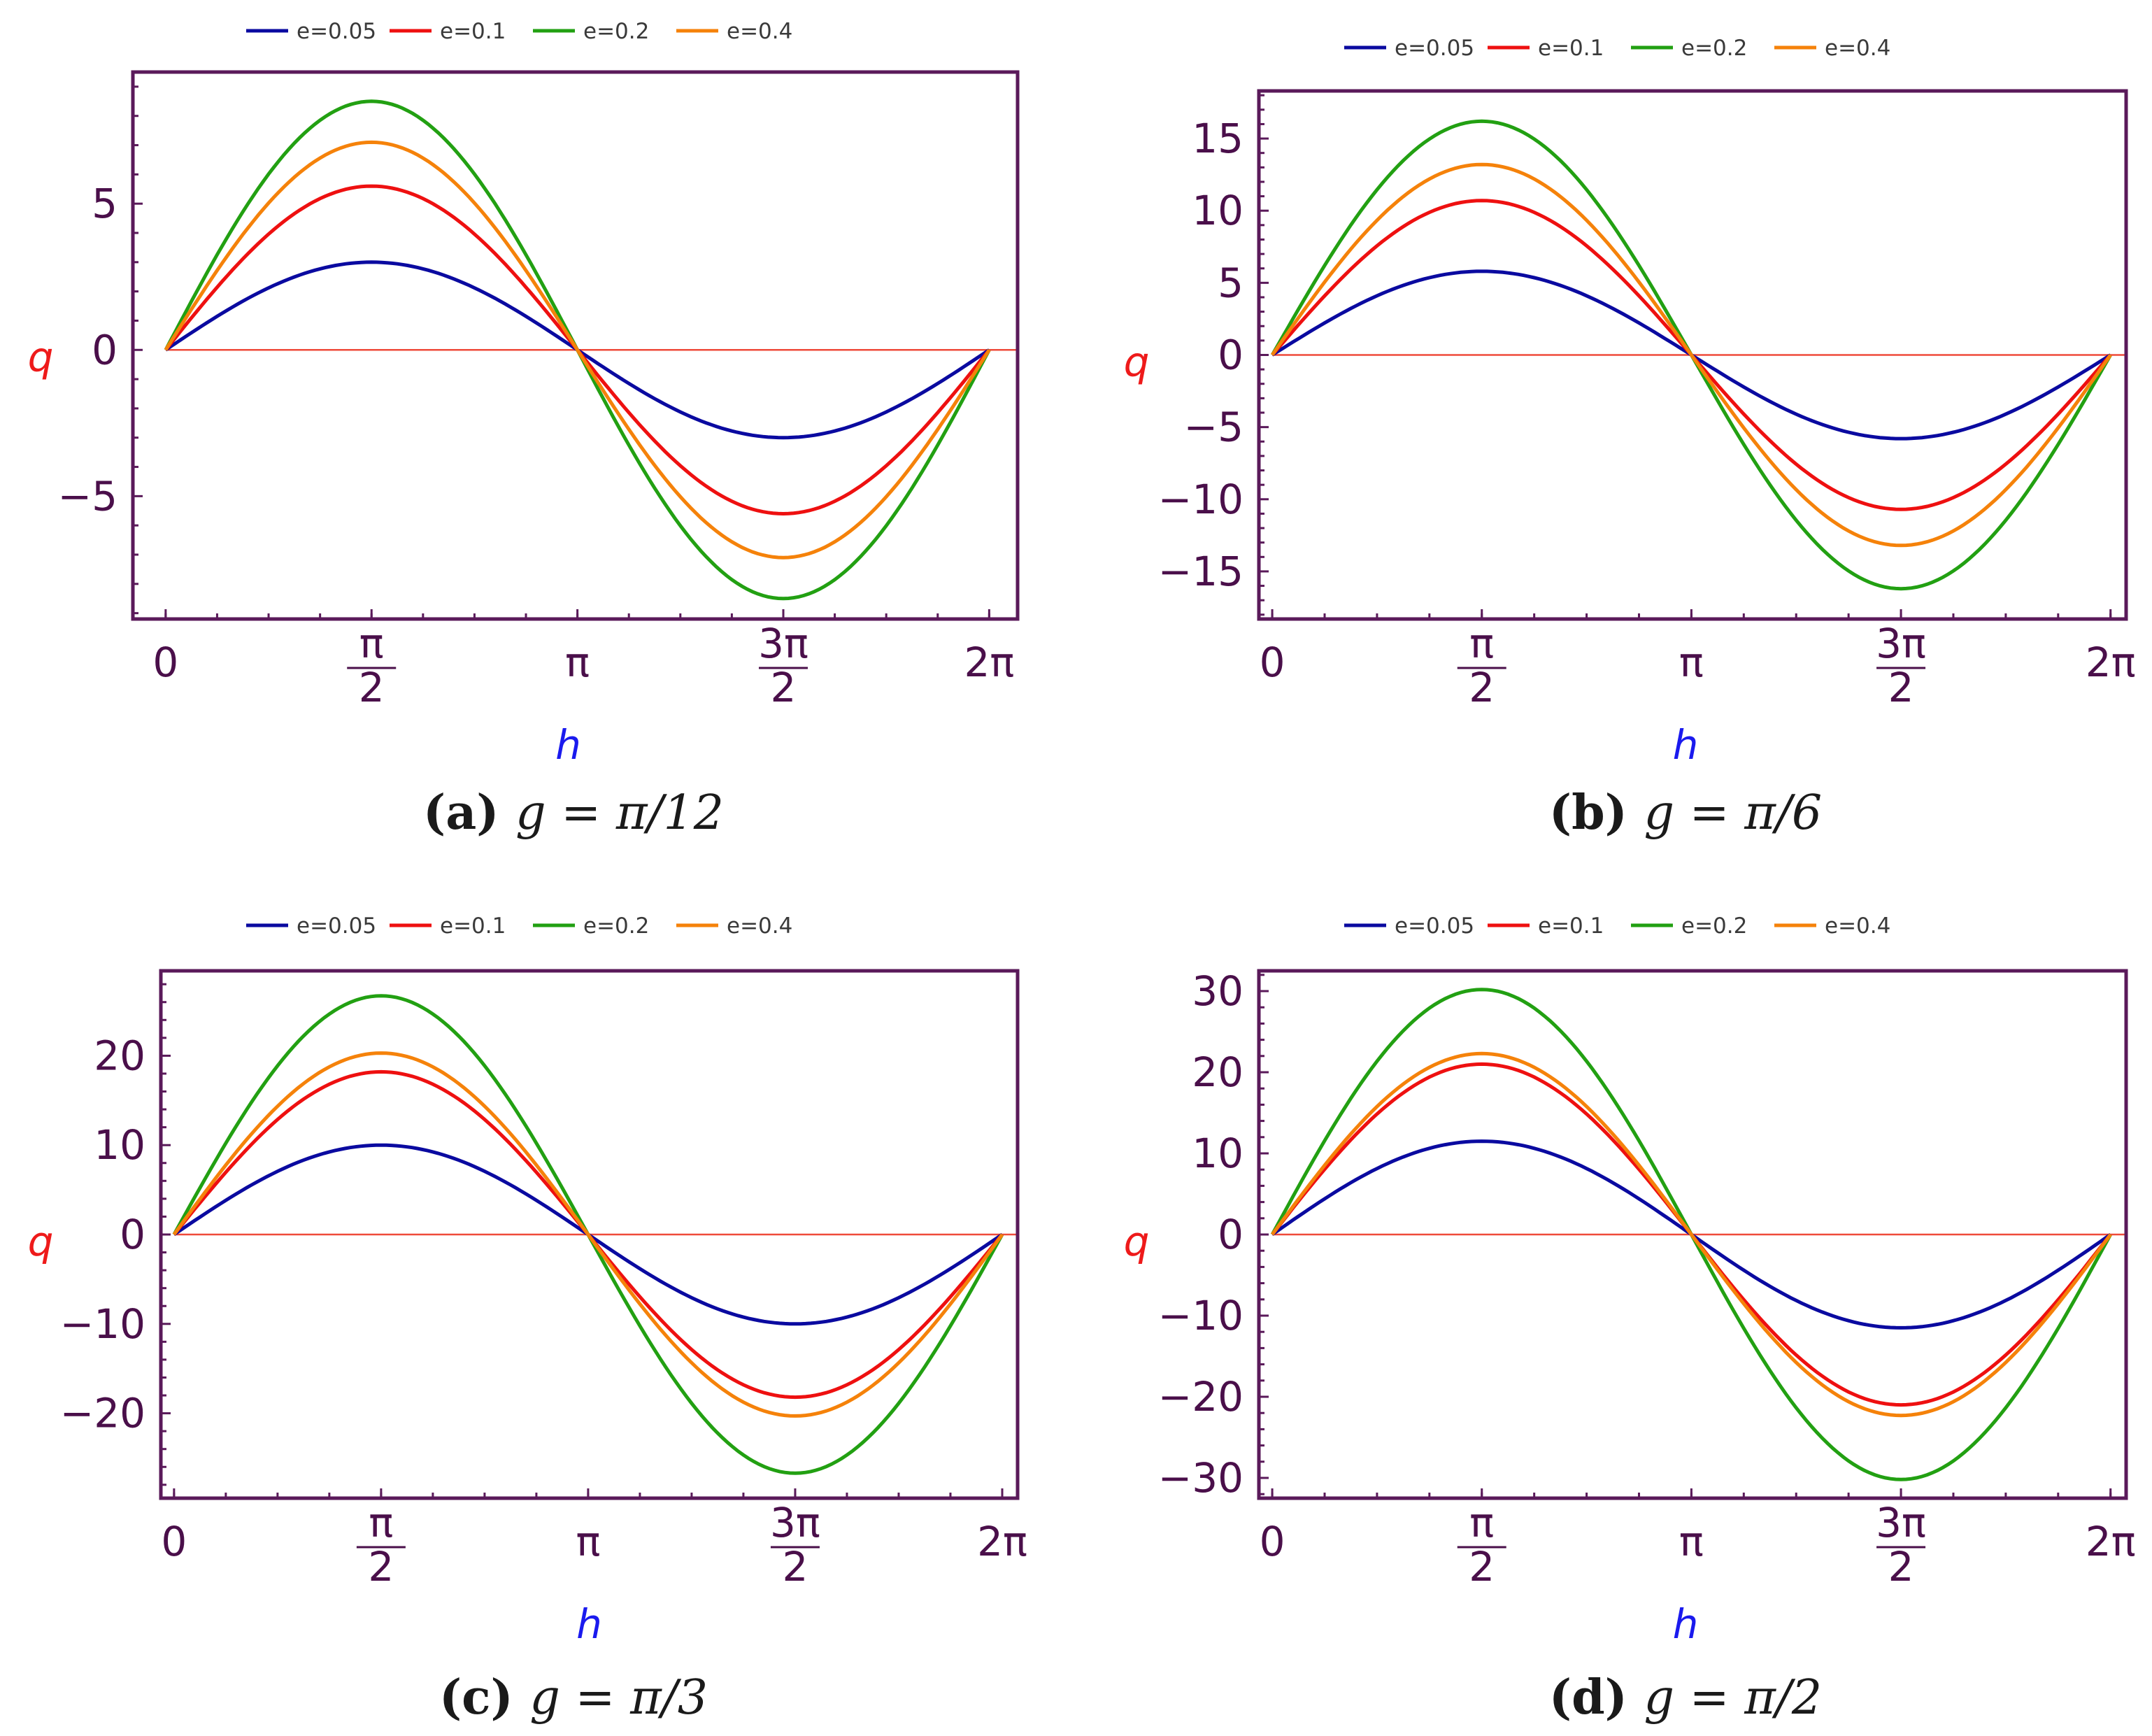  What do you see at coordinates (618, 1698) in the screenshot?
I see `caption-equation: g = π/3` at bounding box center [618, 1698].